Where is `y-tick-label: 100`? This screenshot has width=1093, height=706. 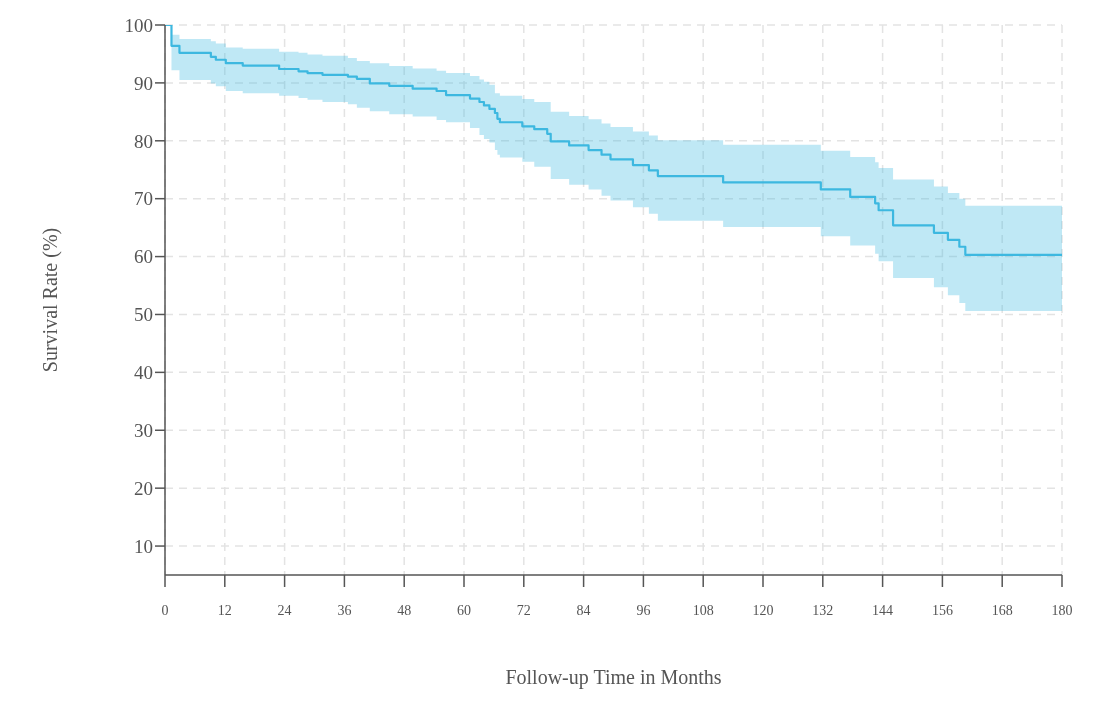 y-tick-label: 100 is located at coordinates (138, 25).